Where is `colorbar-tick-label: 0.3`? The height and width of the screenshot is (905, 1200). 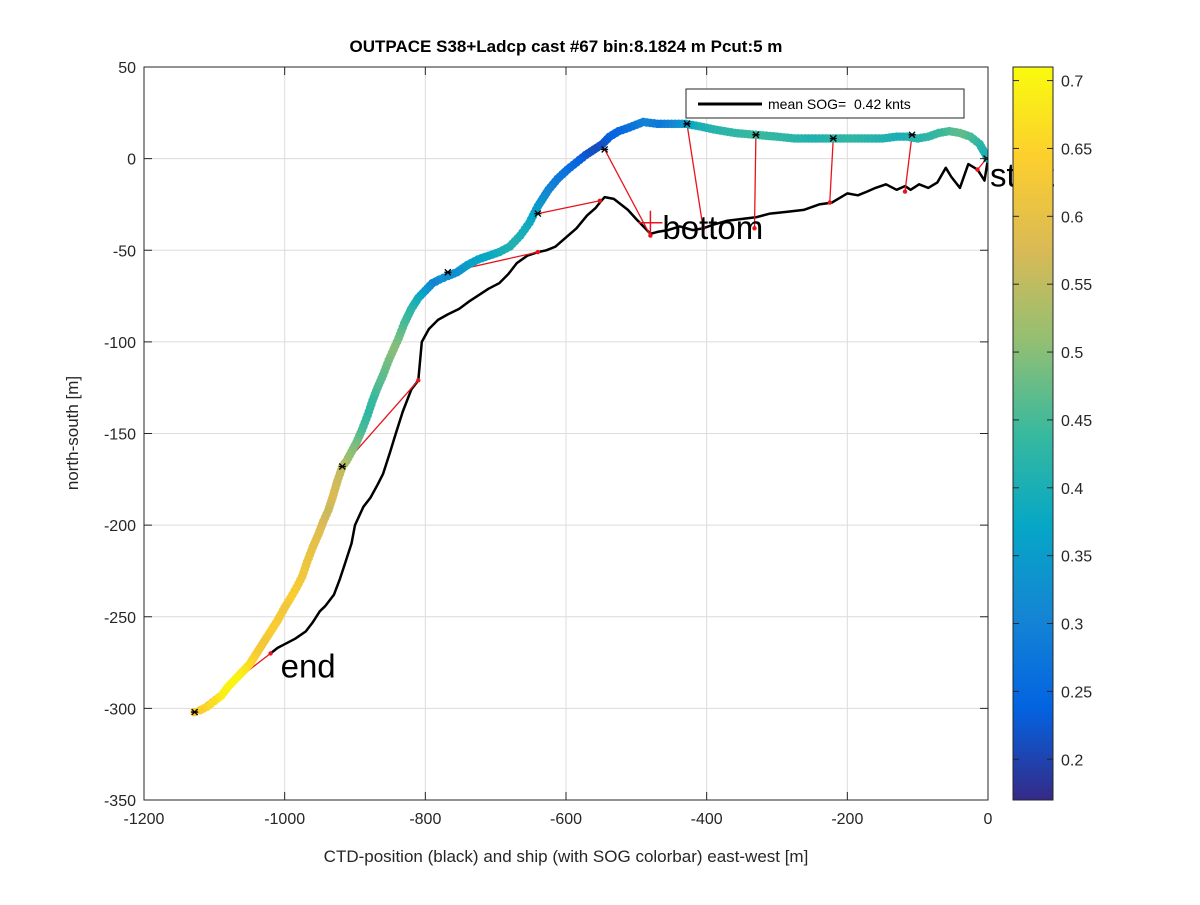 colorbar-tick-label: 0.3 is located at coordinates (1072, 625).